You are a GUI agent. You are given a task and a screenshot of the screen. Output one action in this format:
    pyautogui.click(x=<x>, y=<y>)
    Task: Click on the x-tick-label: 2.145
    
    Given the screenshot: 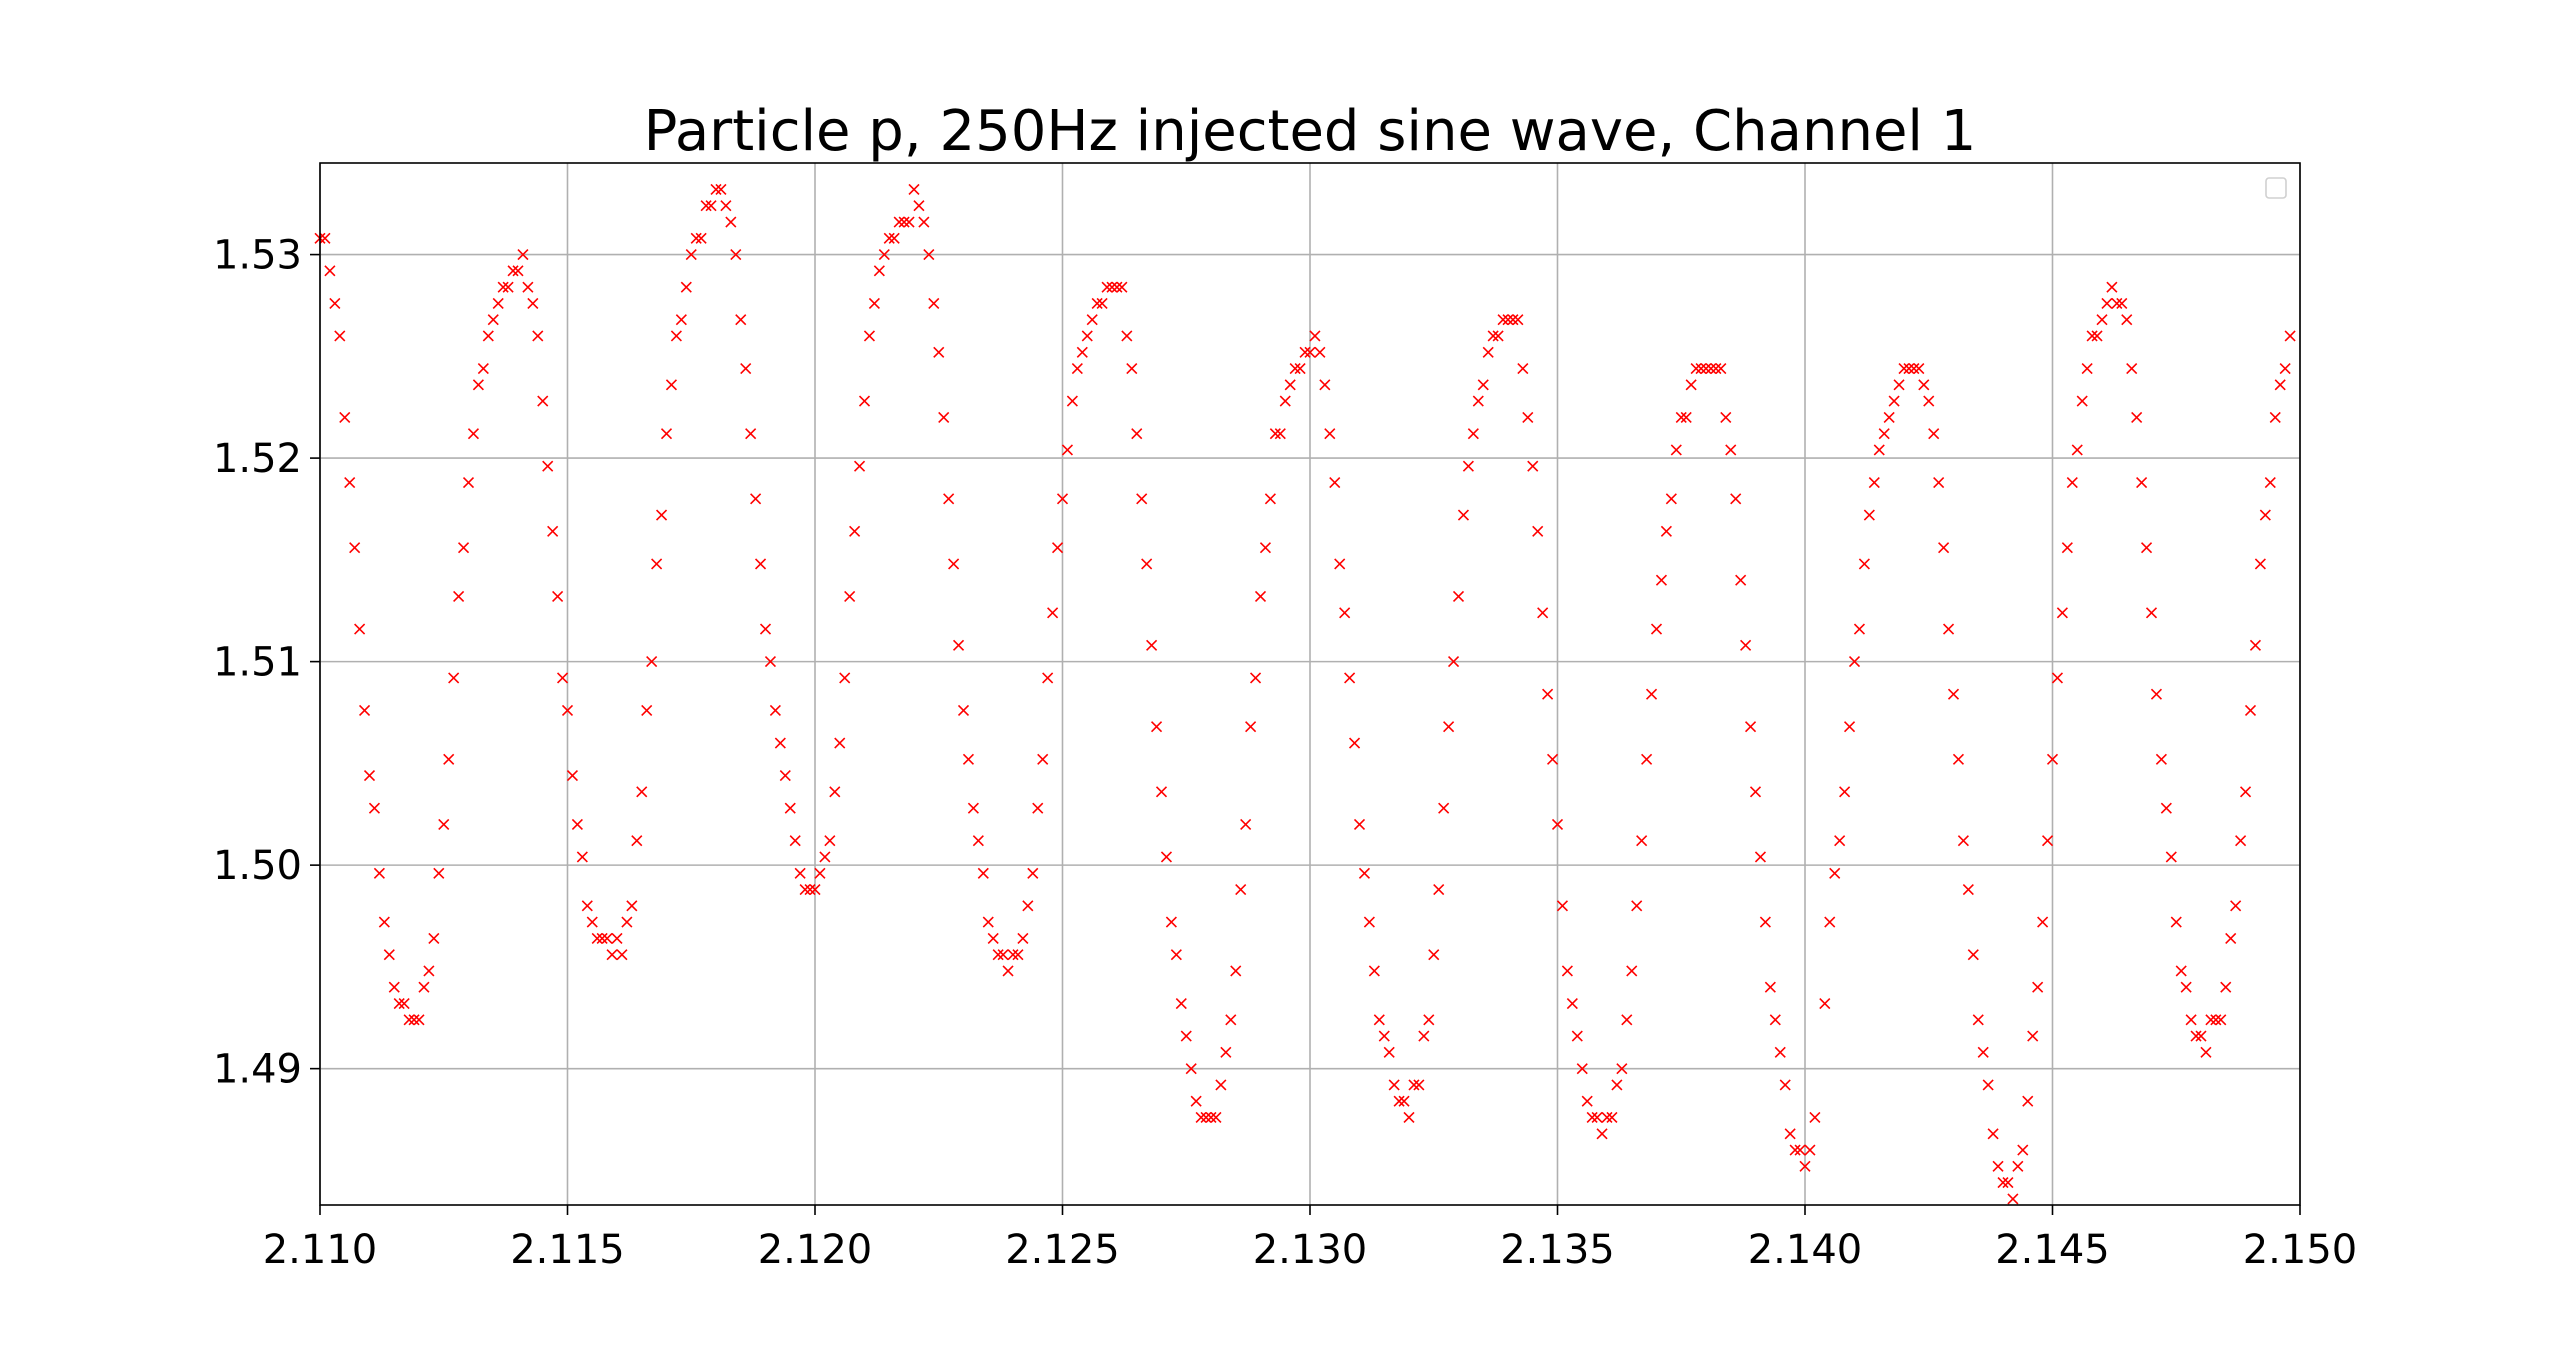 What is the action you would take?
    pyautogui.click(x=2052, y=1250)
    